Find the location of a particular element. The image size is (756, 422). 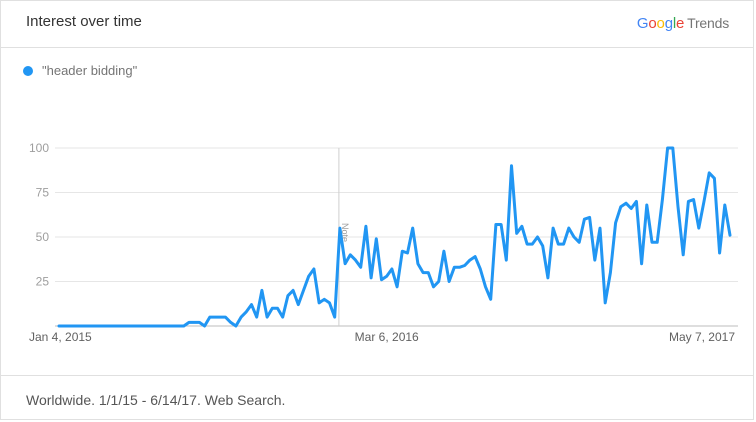

card-footer: Worldwide. 1/1/15 - 6/14/17. Web Search. is located at coordinates (377, 398).